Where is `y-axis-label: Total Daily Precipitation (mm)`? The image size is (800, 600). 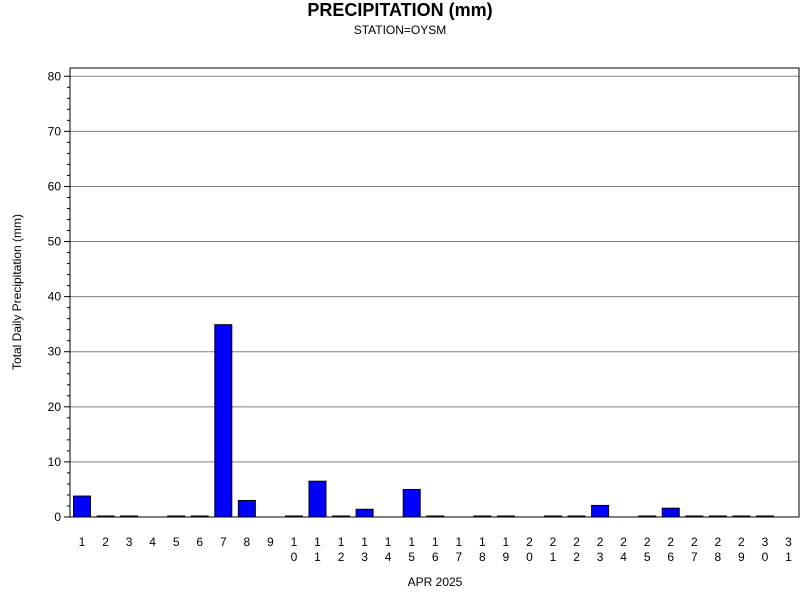
y-axis-label: Total Daily Precipitation (mm) is located at coordinates (17, 292).